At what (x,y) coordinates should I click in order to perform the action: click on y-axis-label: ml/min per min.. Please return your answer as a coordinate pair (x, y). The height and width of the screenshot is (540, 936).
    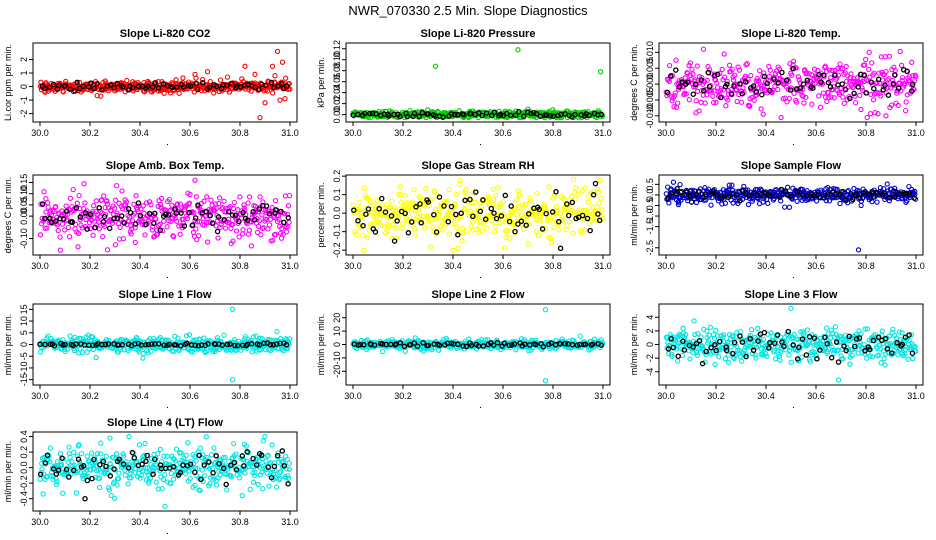
    Looking at the image, I should click on (8, 472).